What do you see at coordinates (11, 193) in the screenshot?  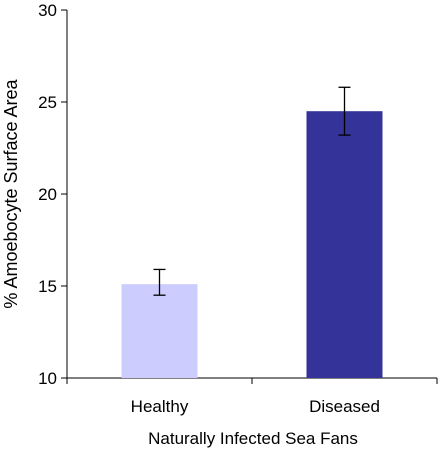 I see `y-axis-label: % Amoebocyte Surface Area` at bounding box center [11, 193].